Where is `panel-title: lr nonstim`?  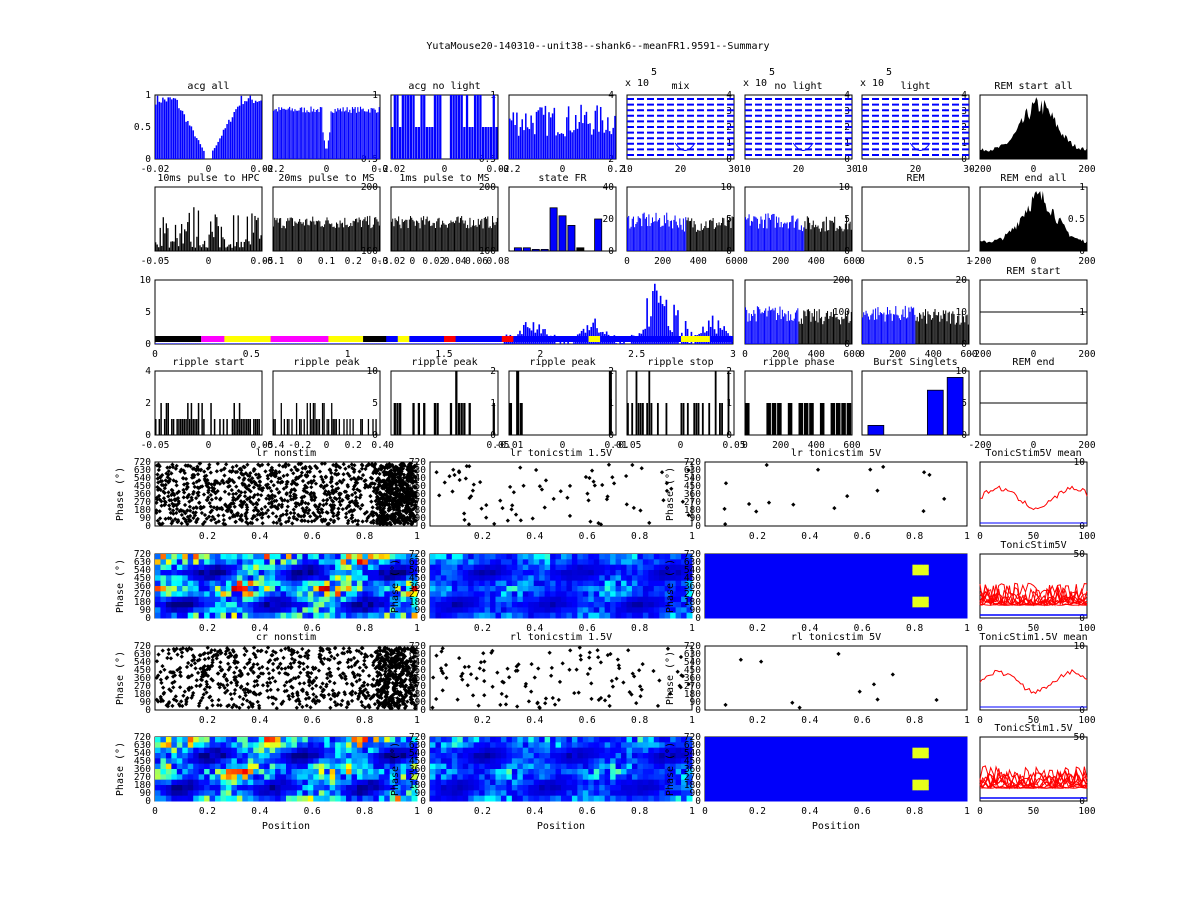 panel-title: lr nonstim is located at coordinates (286, 453).